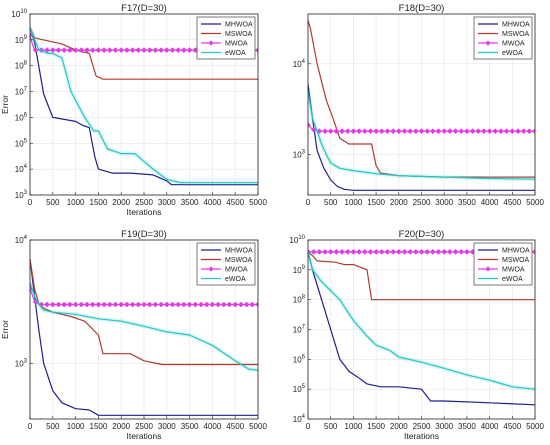  I want to click on legend-label: MHWOA, so click(239, 25).